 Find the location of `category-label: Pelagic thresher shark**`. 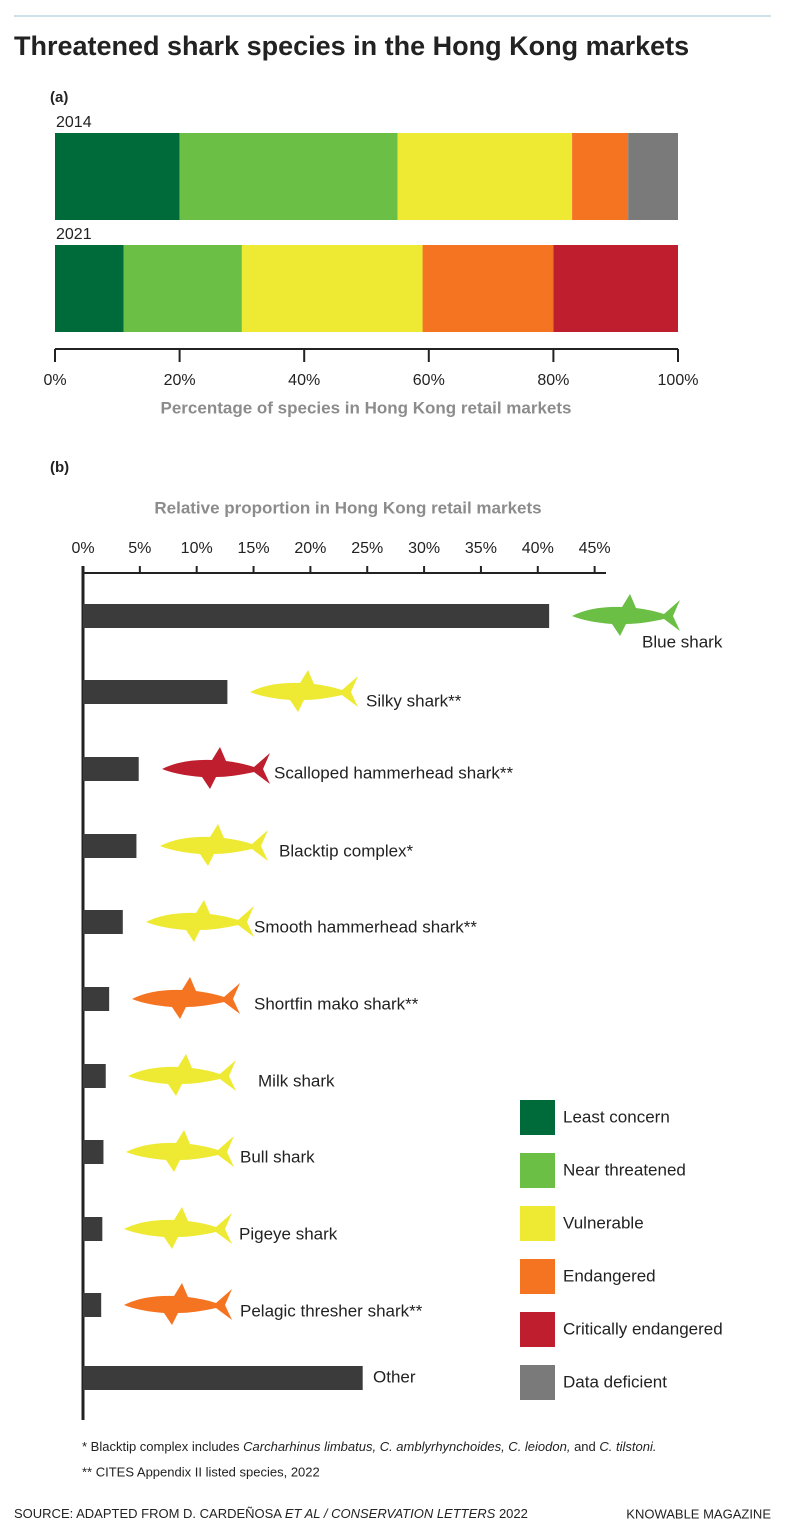

category-label: Pelagic thresher shark** is located at coordinates (331, 1310).